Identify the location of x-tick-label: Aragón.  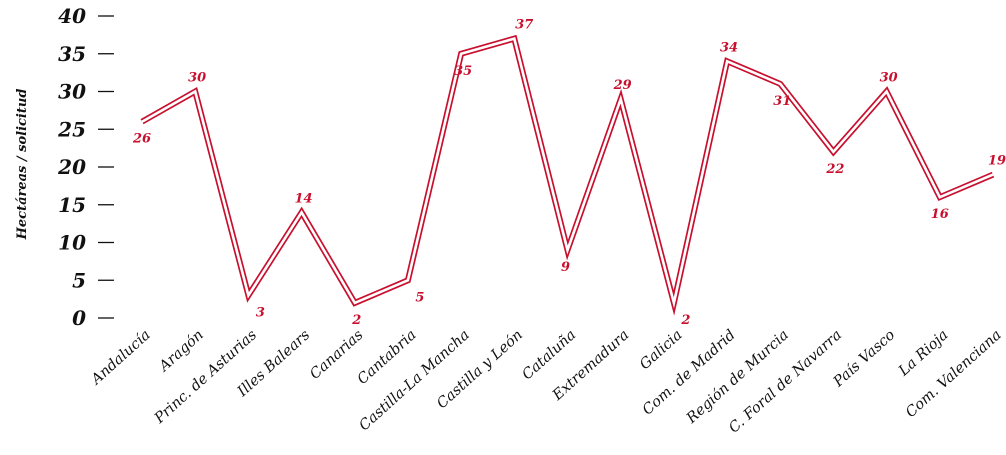
(181, 351).